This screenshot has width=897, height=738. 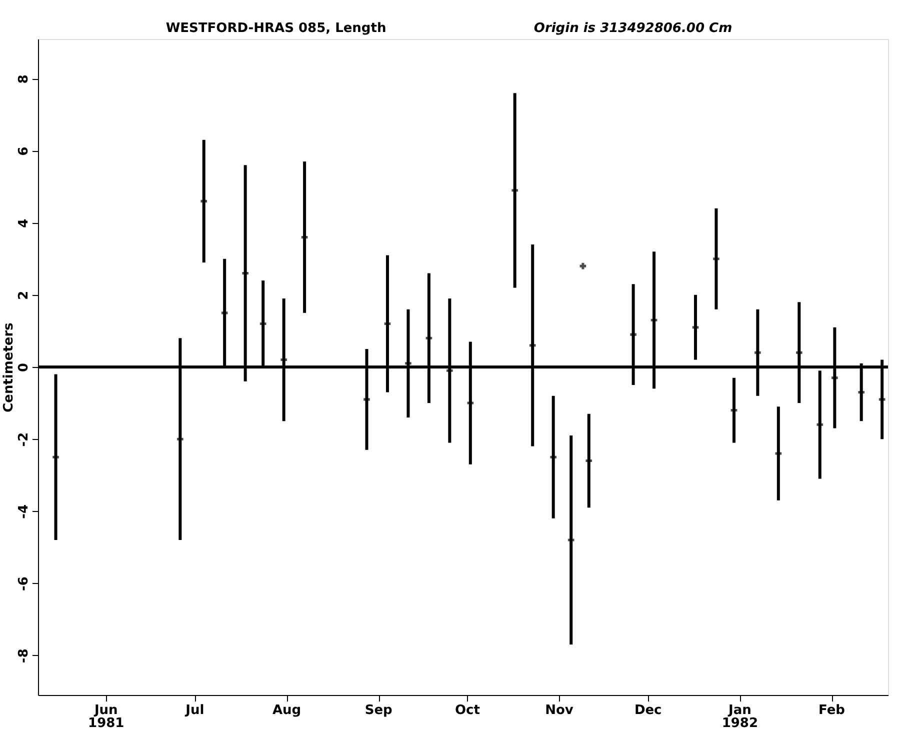 What do you see at coordinates (194, 710) in the screenshot?
I see `x-tick-label: Jul` at bounding box center [194, 710].